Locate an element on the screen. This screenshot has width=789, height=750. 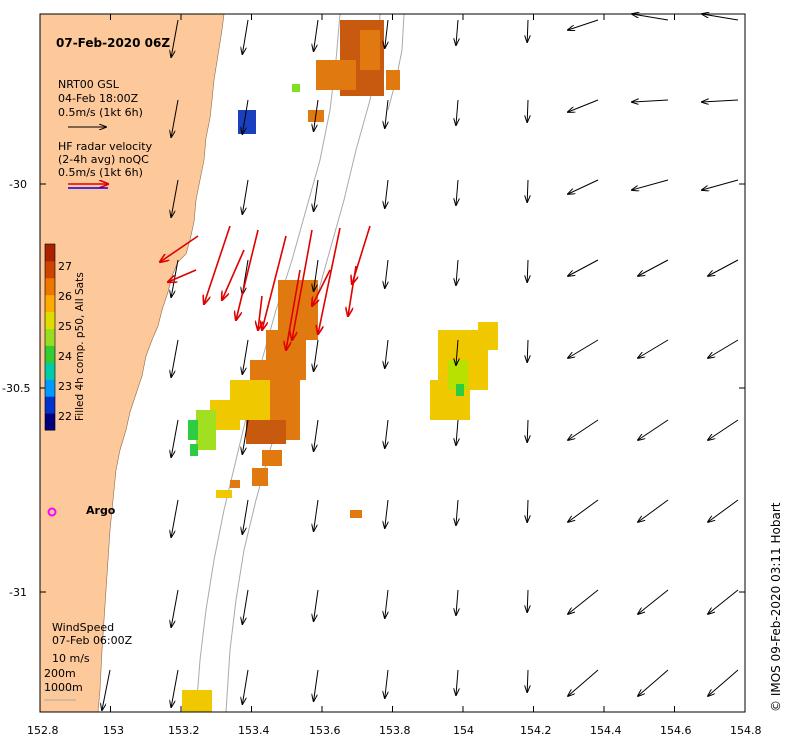
legend-model-name: NRT00 GSL is located at coordinates (88, 84).